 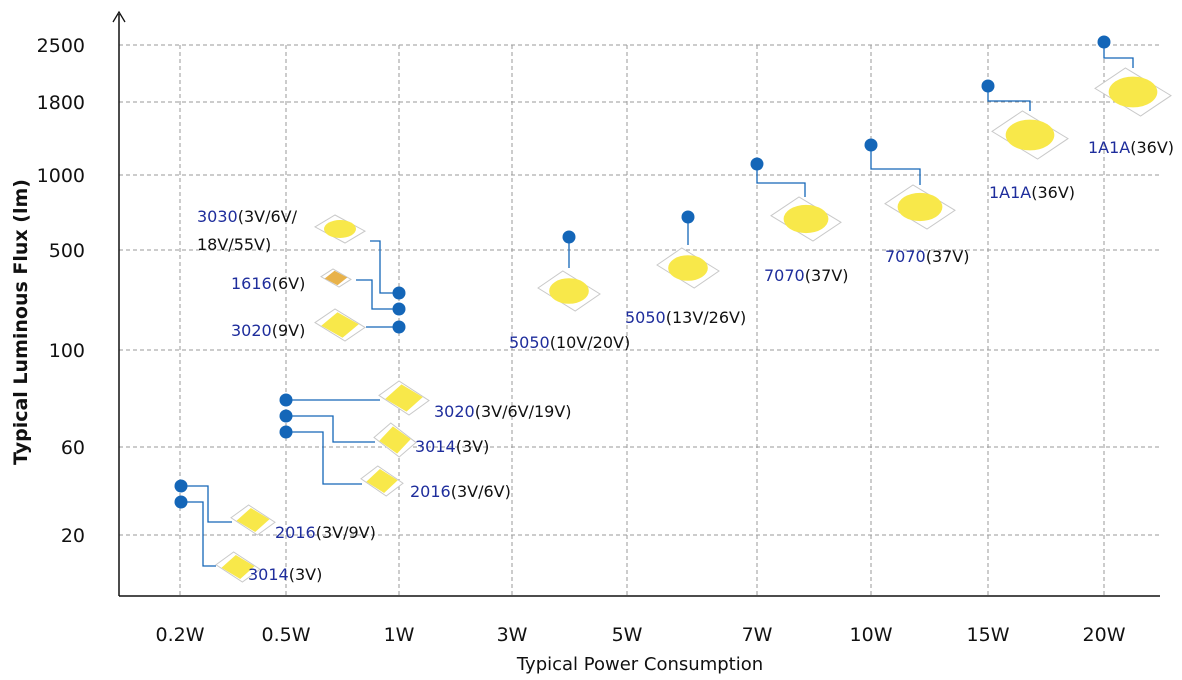 I want to click on point-label: 1616(6V), so click(x=268, y=283).